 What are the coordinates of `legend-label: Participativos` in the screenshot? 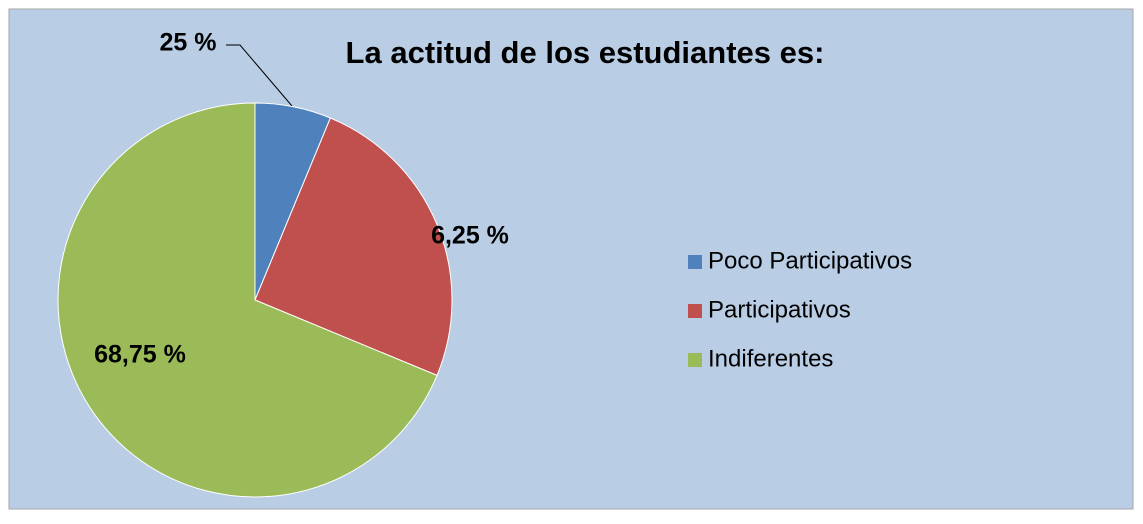 It's located at (779, 309).